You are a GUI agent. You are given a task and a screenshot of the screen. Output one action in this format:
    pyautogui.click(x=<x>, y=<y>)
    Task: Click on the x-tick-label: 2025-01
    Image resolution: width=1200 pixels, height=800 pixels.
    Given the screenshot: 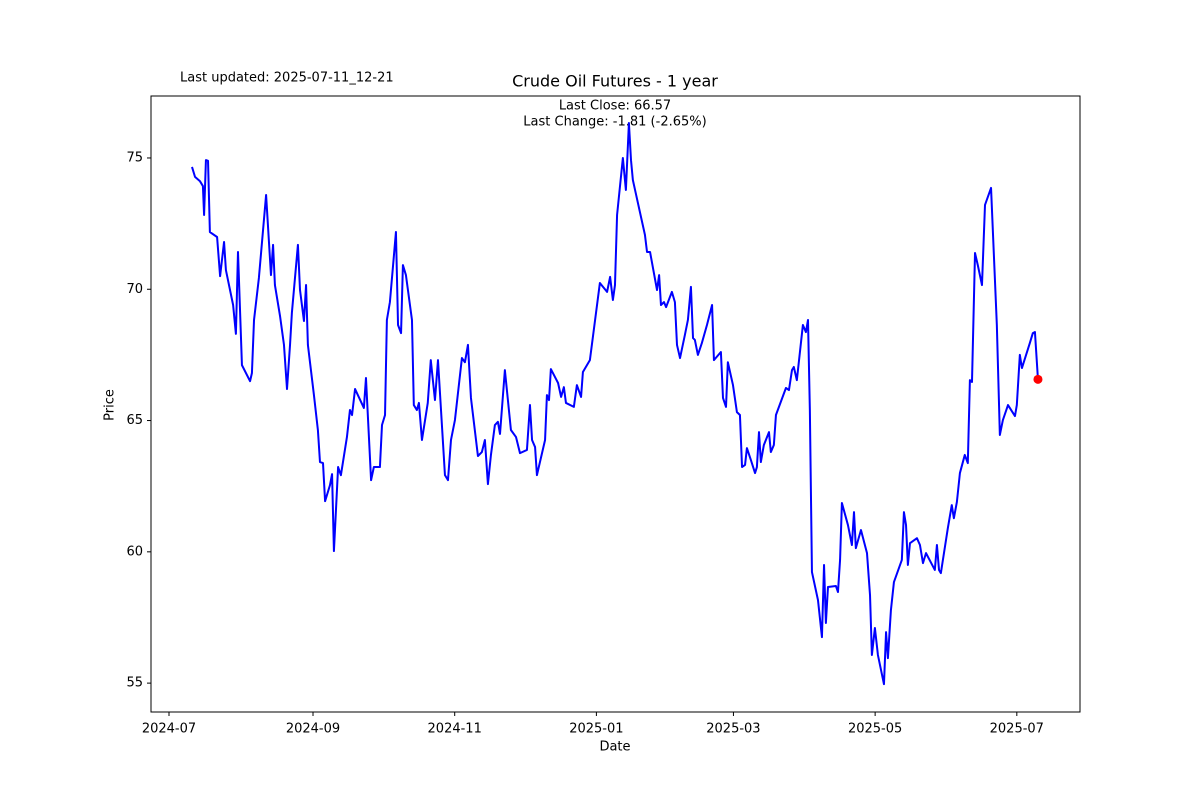 What is the action you would take?
    pyautogui.click(x=596, y=729)
    